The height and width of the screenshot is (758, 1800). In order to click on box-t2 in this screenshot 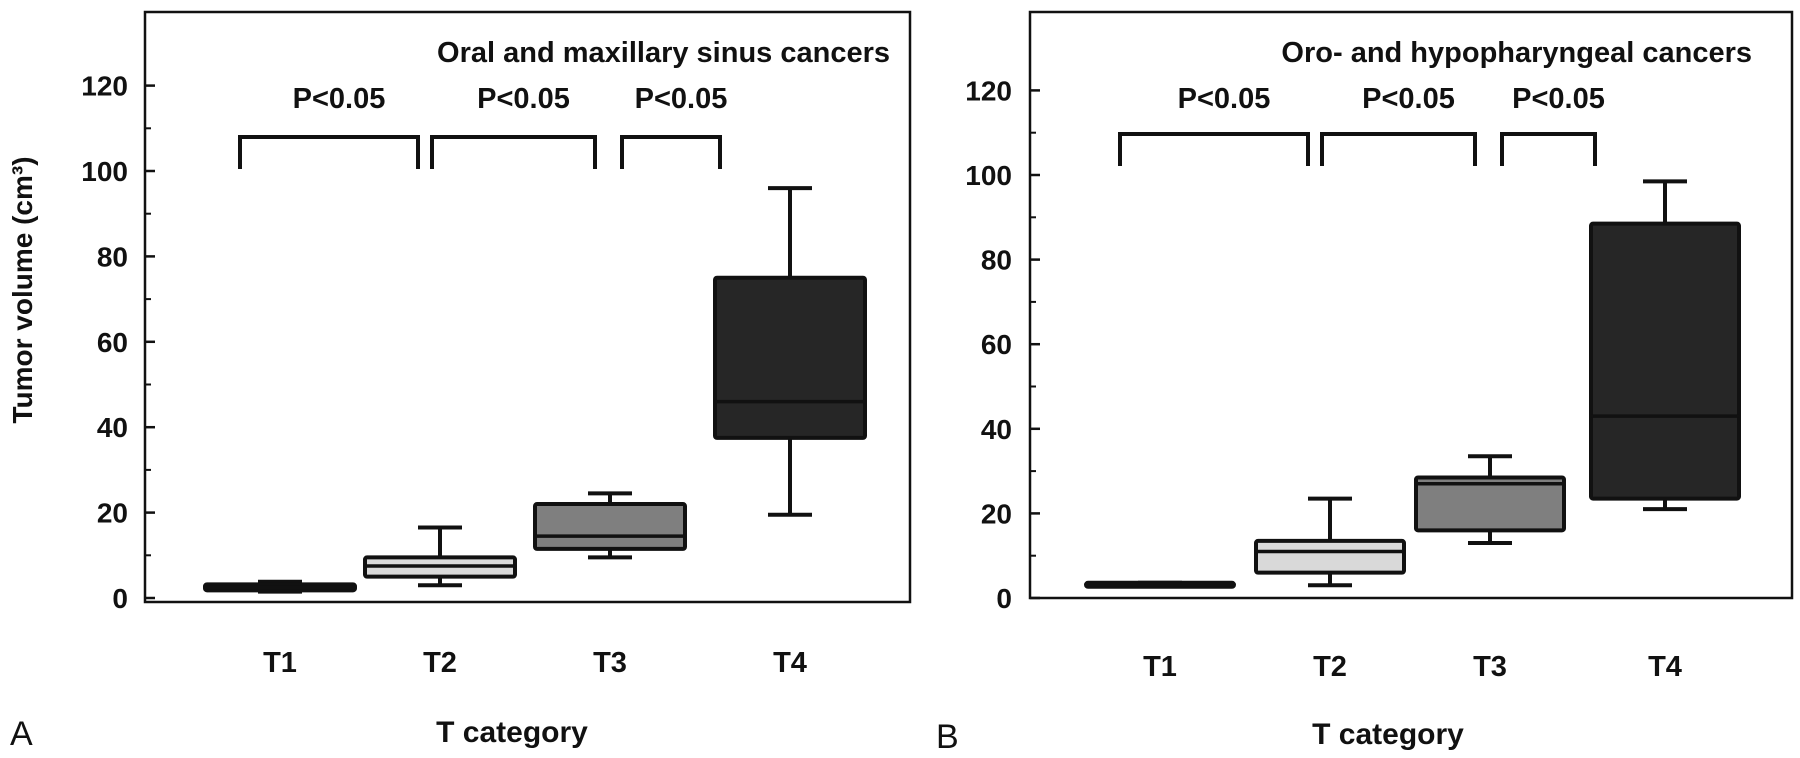, I will do `click(1330, 556)`.